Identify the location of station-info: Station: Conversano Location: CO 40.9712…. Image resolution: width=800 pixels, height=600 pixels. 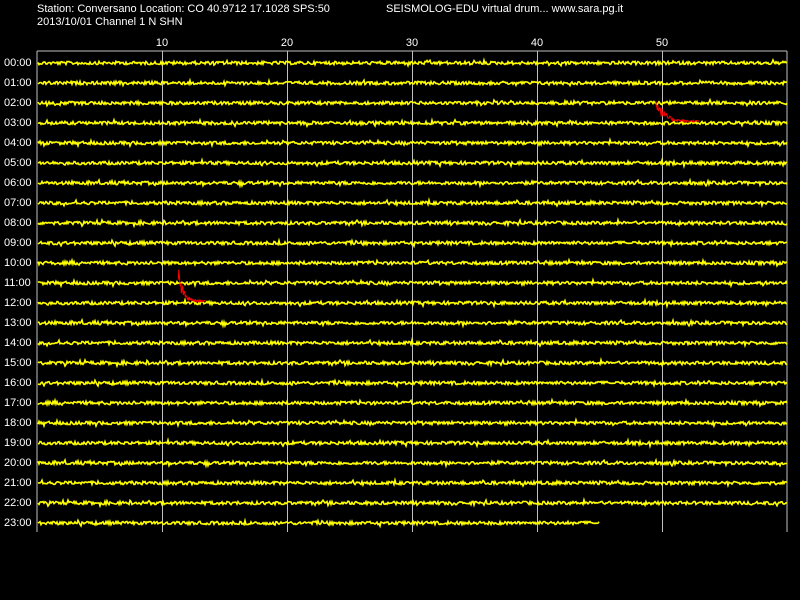
(183, 9).